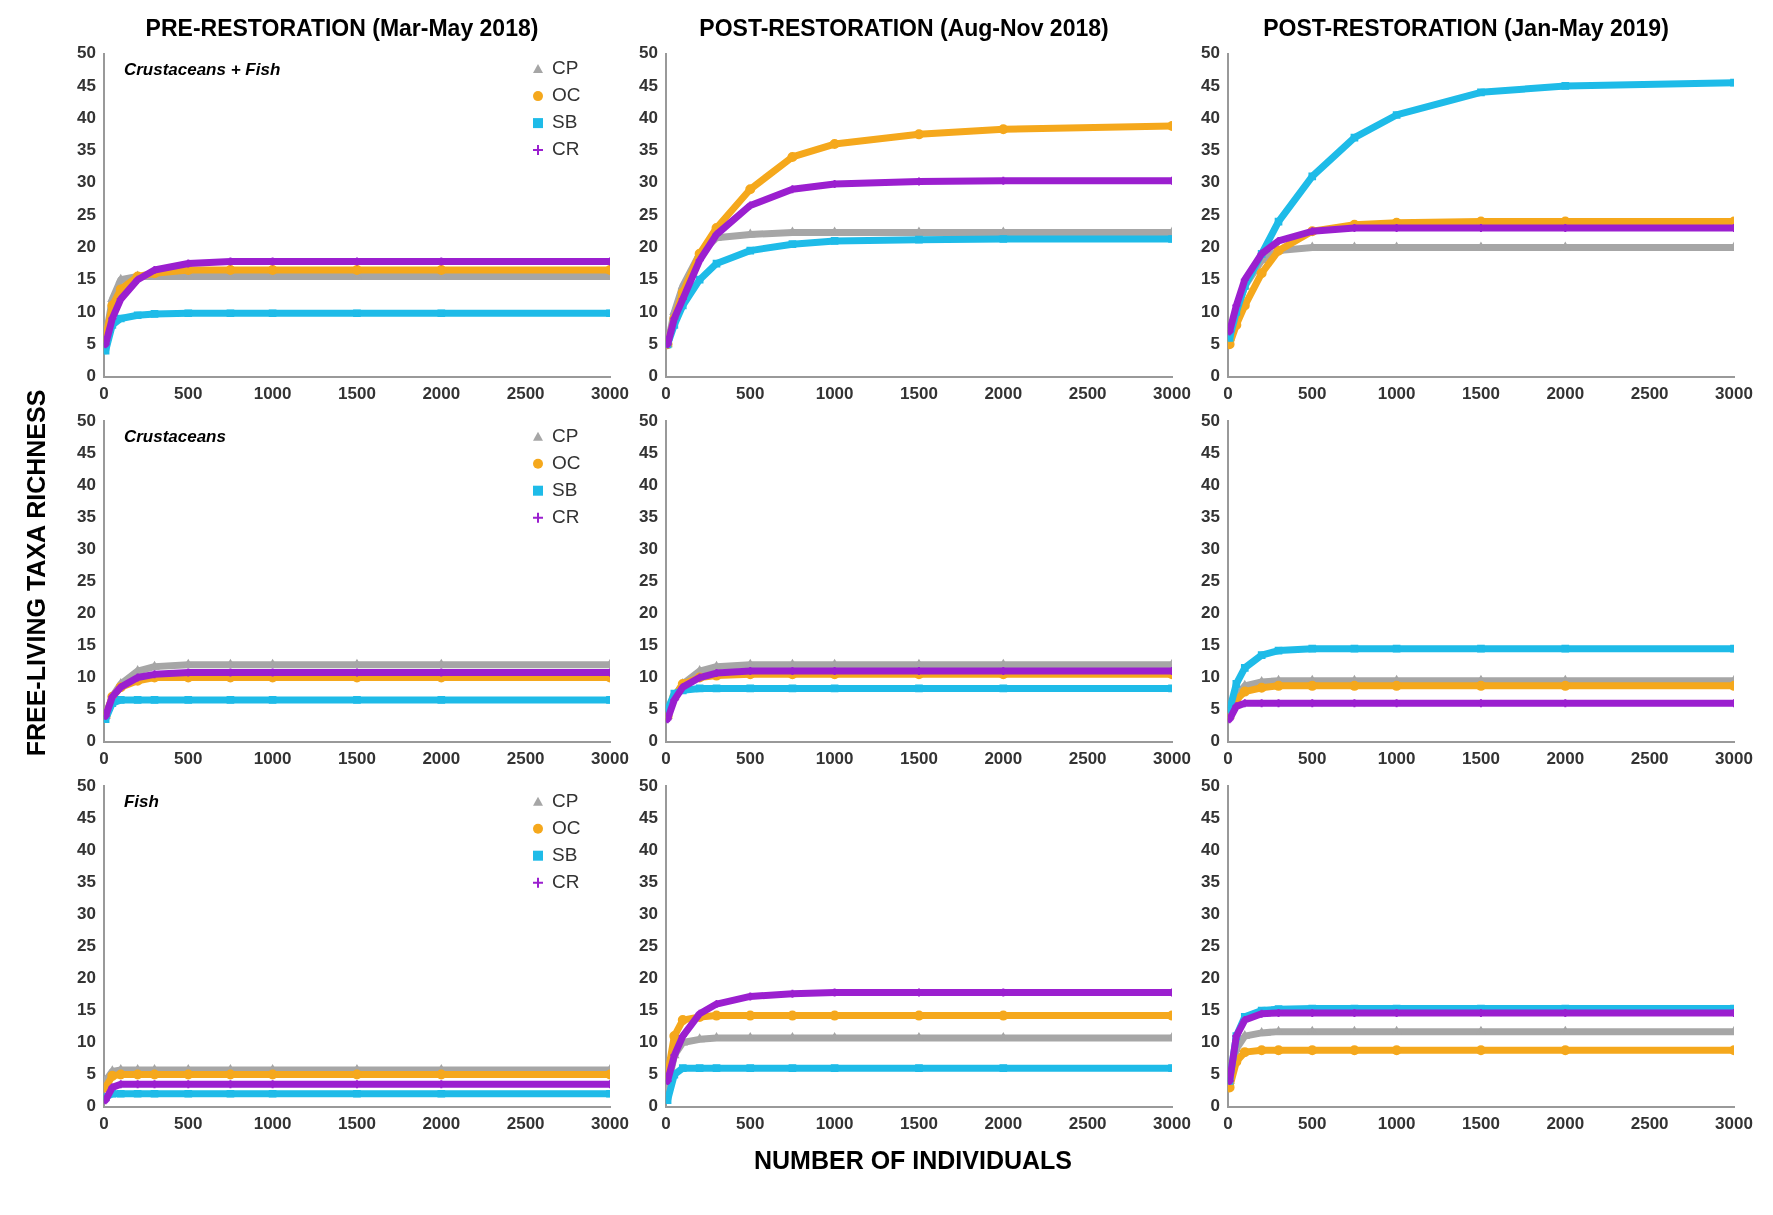 The width and height of the screenshot is (1773, 1215). What do you see at coordinates (566, 462) in the screenshot?
I see `legend-label: OC` at bounding box center [566, 462].